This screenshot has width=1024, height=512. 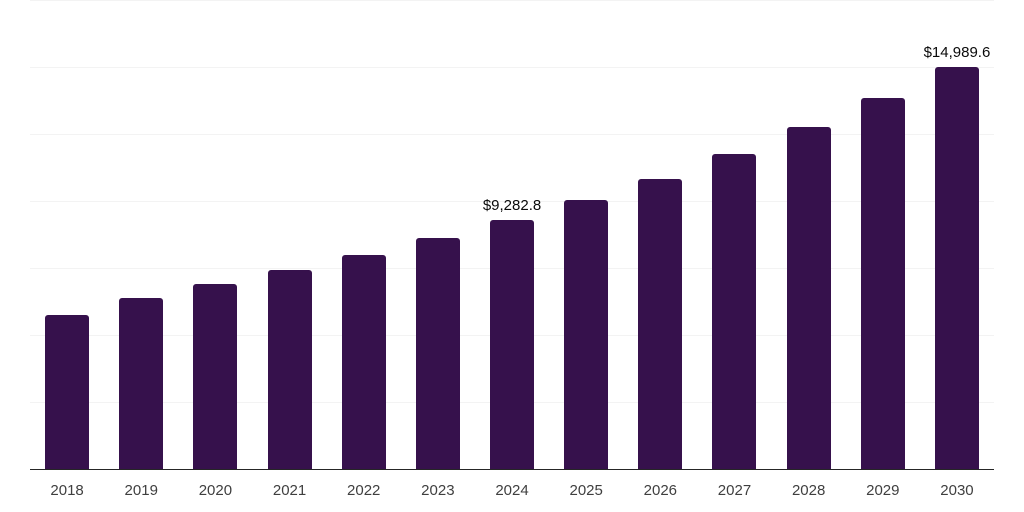 What do you see at coordinates (289, 369) in the screenshot?
I see `bar-2021` at bounding box center [289, 369].